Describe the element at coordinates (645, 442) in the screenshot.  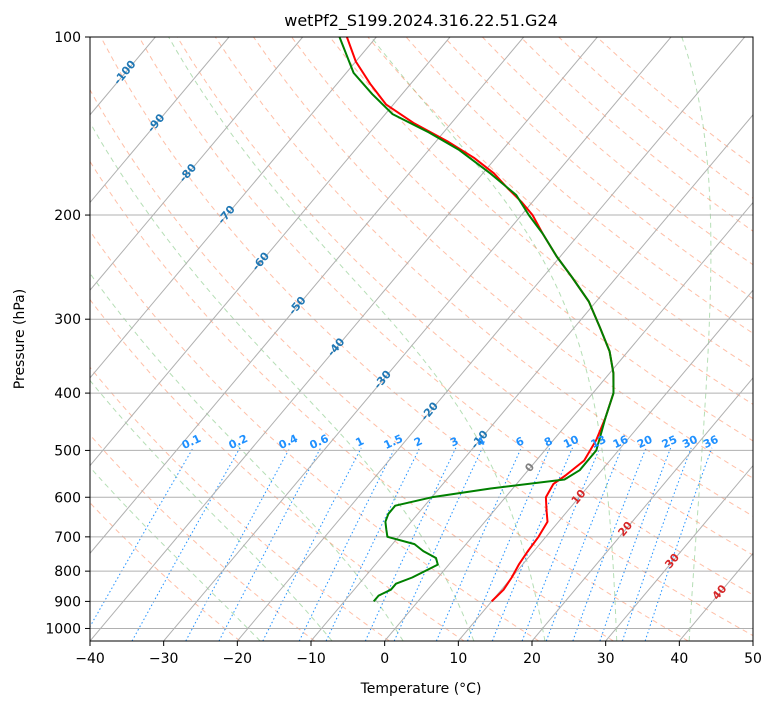
I see `mixing-ratio-label: 20` at that location.